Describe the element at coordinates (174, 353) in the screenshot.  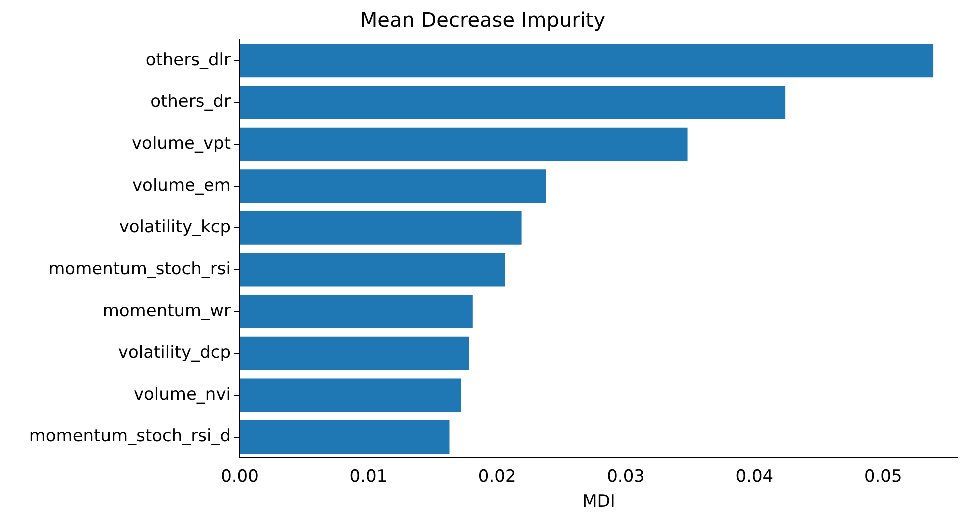
I see `y-tick-label: volatility_dcp` at that location.